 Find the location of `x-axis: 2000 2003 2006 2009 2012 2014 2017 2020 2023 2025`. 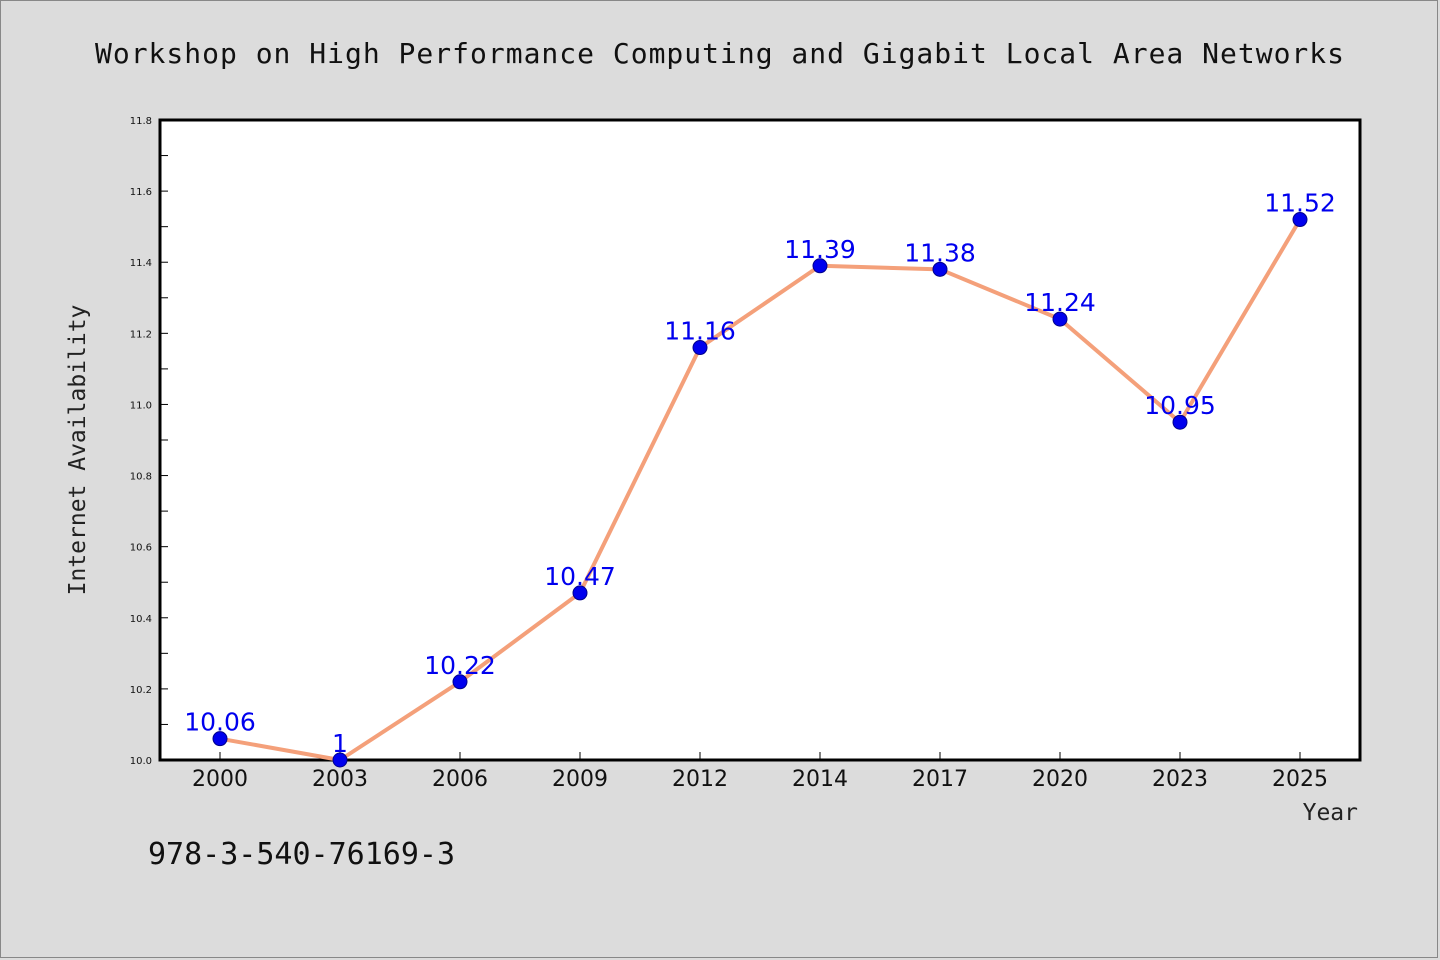

x-axis: 2000 2003 2006 2009 2012 2014 2017 2020 2023 2025 is located at coordinates (760, 772).